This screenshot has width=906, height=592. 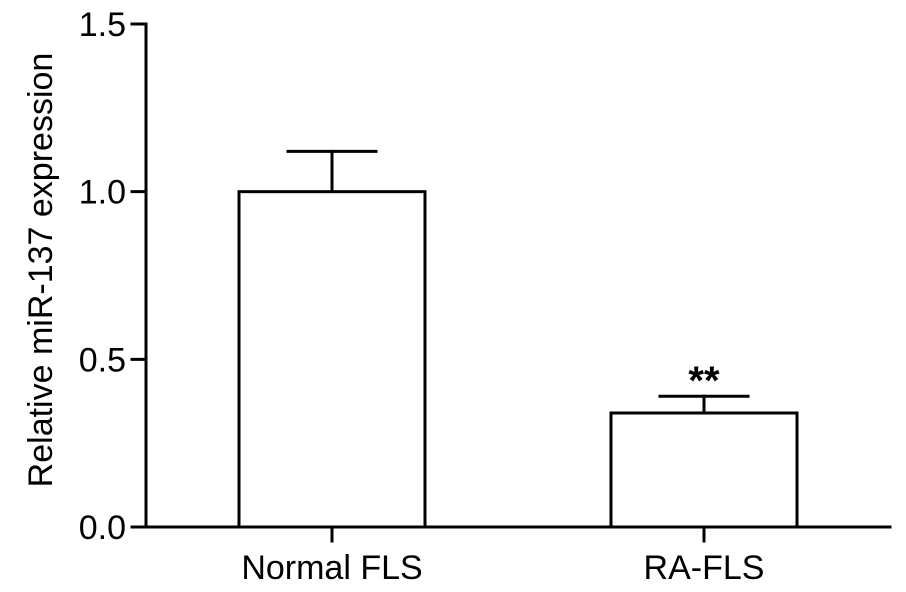 What do you see at coordinates (102, 360) in the screenshot?
I see `y-tick-label: 0.5` at bounding box center [102, 360].